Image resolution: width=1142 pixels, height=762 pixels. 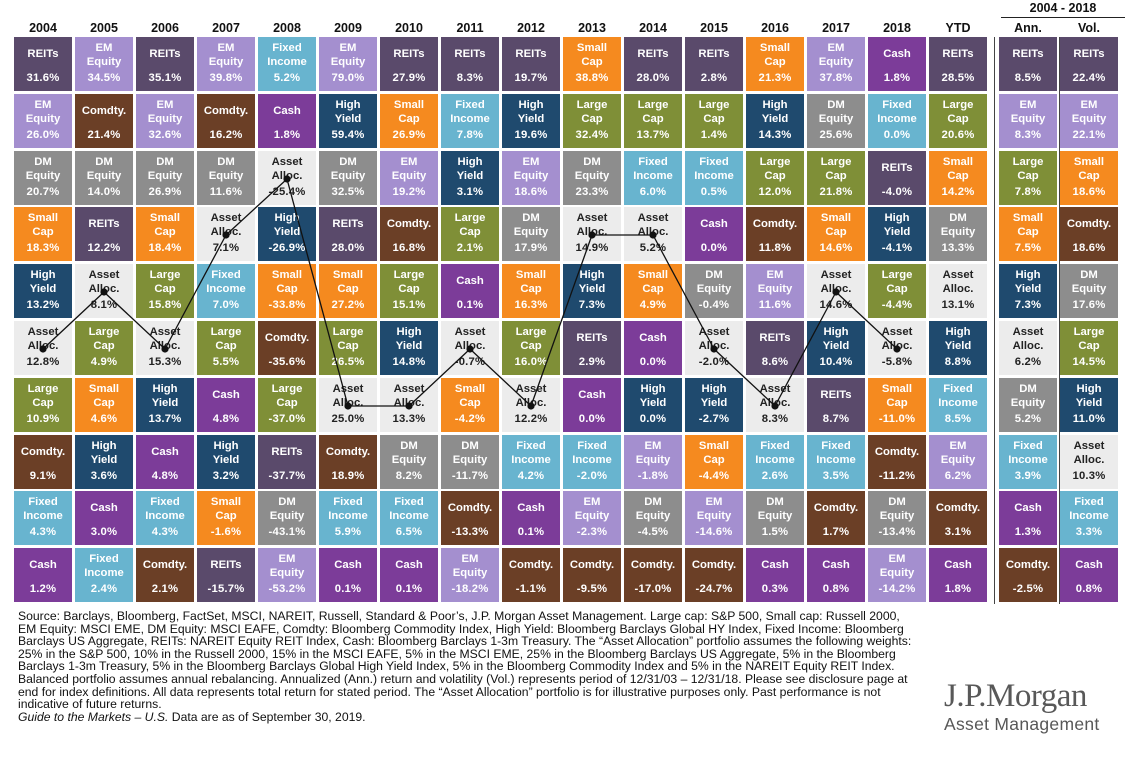 I want to click on quilt-cell-asset-alloc-2016: Asset Alloc. 8.3%, so click(x=775, y=405).